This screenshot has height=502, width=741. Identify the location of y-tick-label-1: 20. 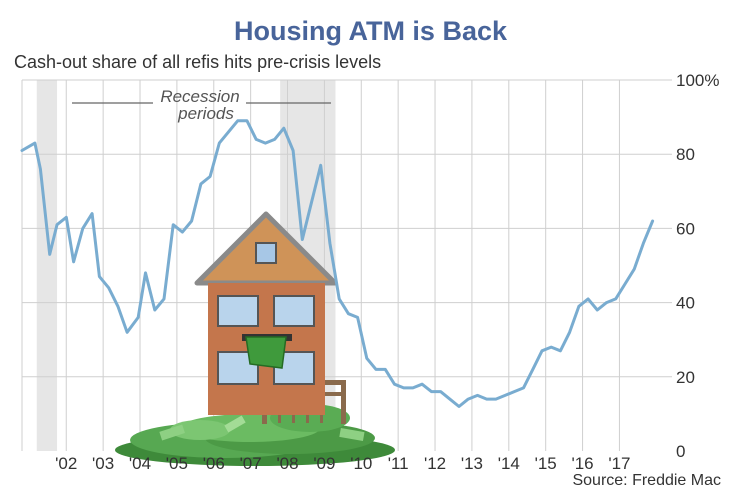
(685, 377).